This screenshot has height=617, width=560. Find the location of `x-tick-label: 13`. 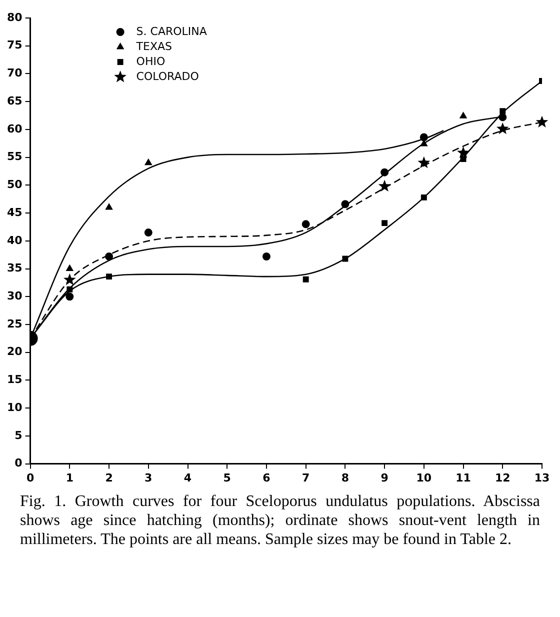

x-tick-label: 13 is located at coordinates (542, 477).